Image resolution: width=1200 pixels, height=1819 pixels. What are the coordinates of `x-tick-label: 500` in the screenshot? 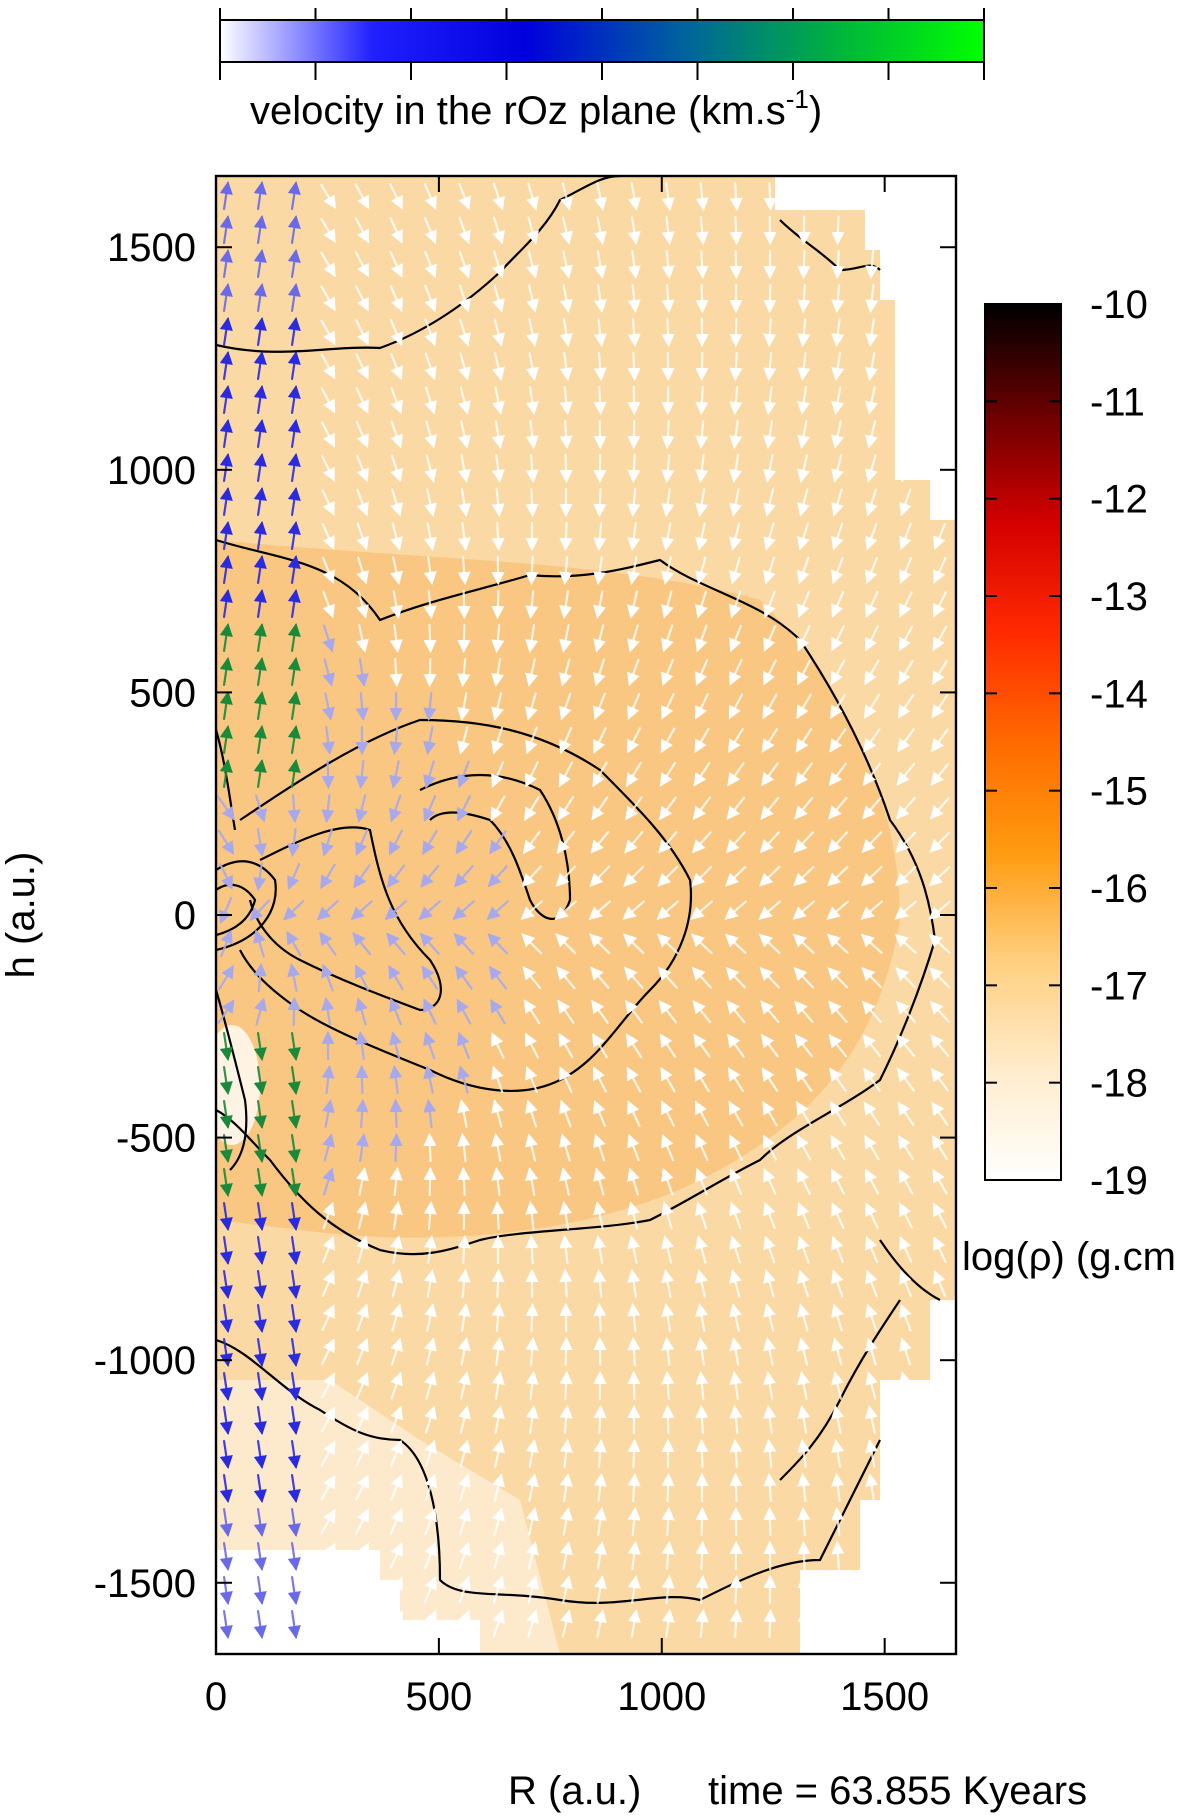 It's located at (439, 1697).